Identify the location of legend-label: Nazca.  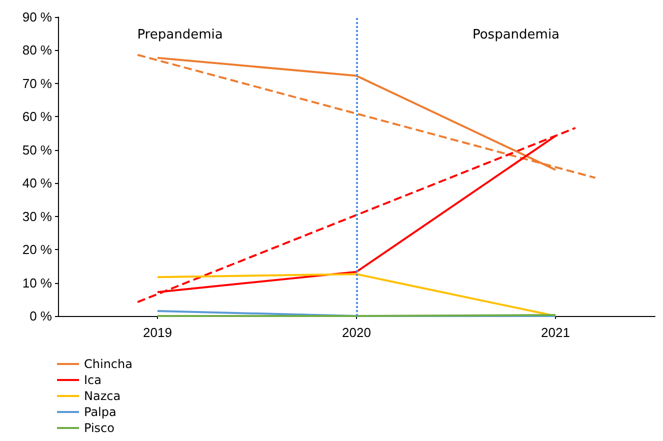
(102, 396).